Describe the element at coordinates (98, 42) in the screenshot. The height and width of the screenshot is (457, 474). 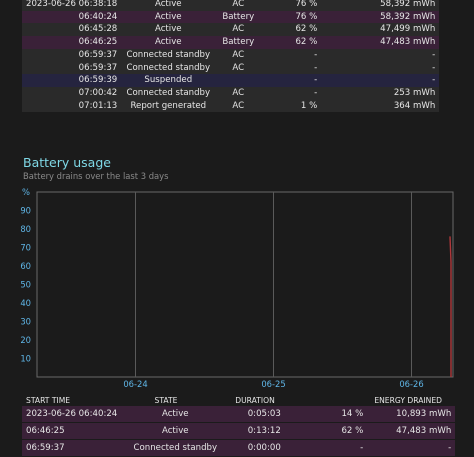
I see `row-date: 06:46:25` at that location.